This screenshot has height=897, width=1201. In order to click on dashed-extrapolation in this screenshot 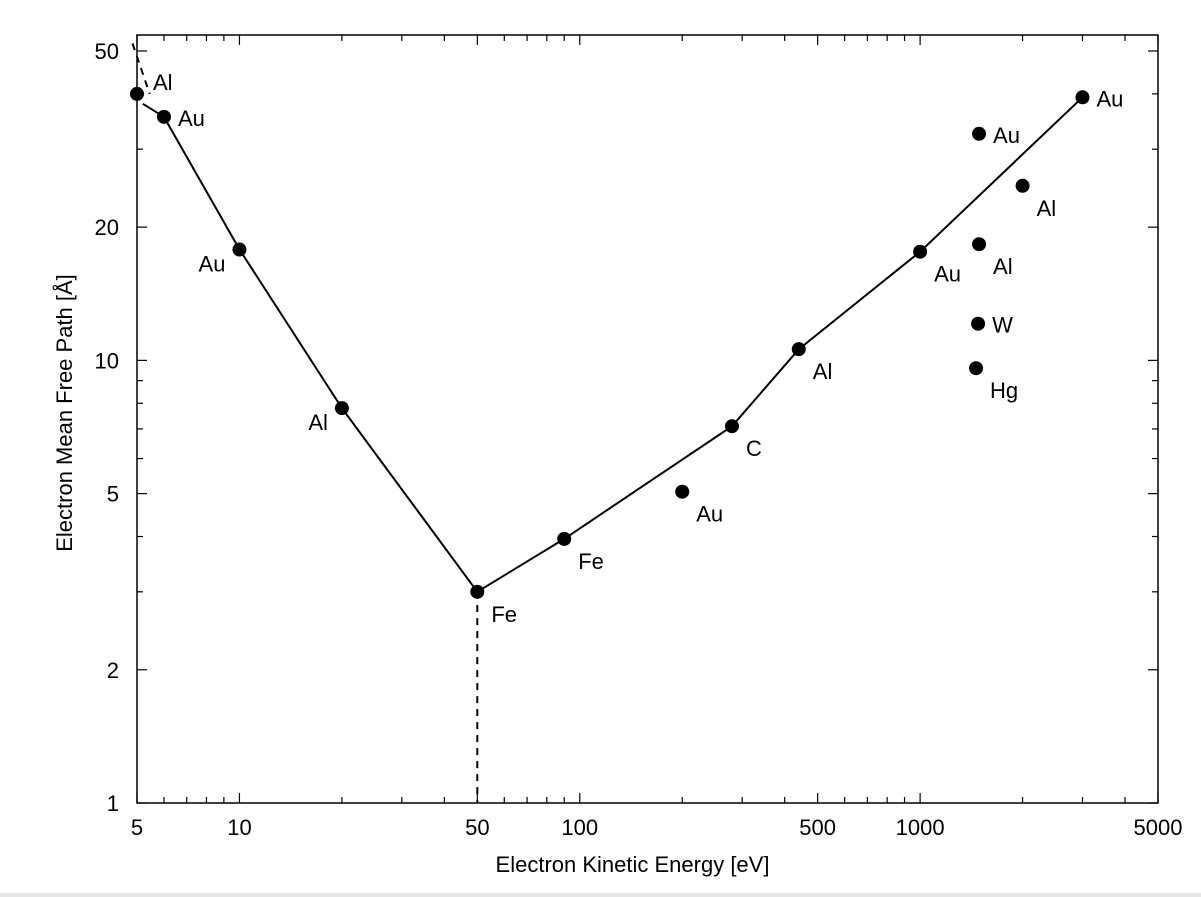, I will do `click(141, 69)`.